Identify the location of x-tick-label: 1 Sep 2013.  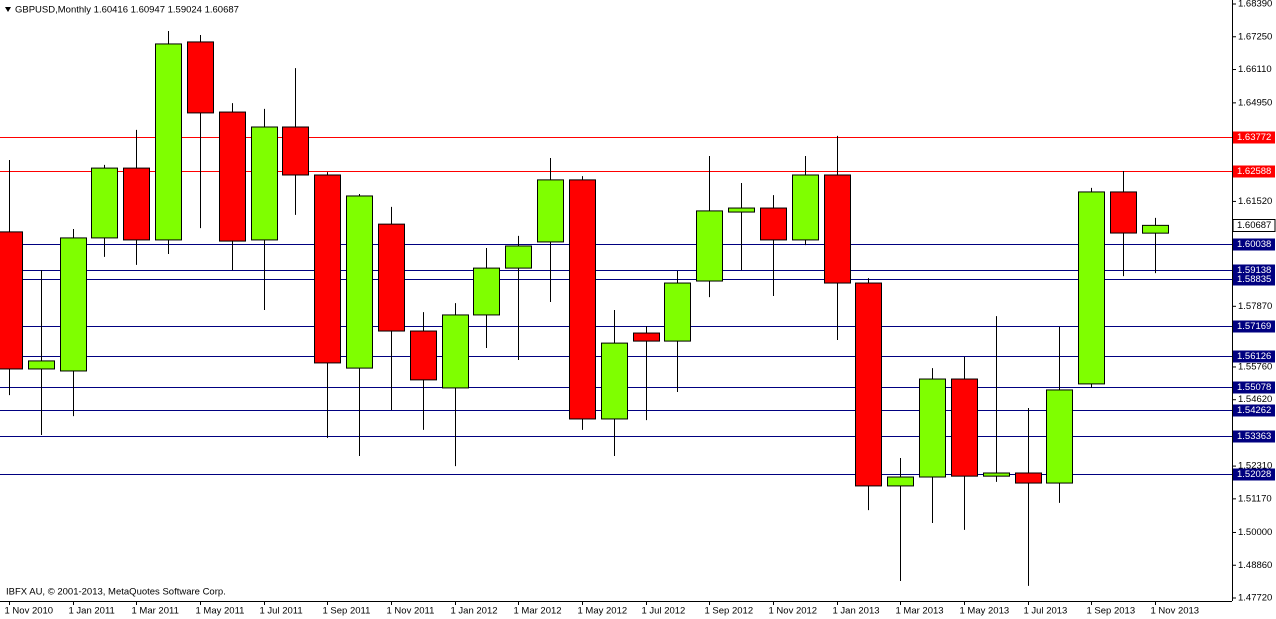
(1111, 611).